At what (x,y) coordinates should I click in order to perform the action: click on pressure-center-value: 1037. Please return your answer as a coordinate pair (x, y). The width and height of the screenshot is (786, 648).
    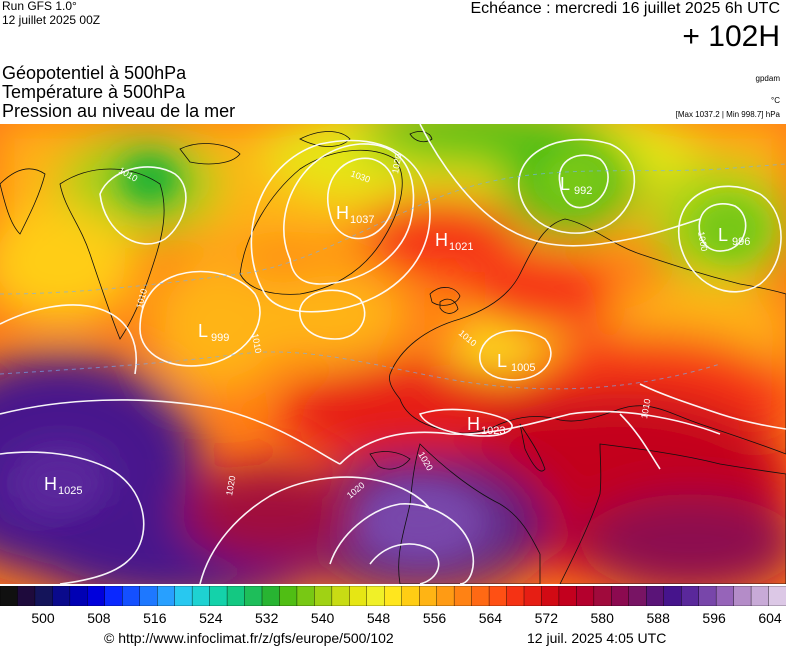
    Looking at the image, I should click on (362, 220).